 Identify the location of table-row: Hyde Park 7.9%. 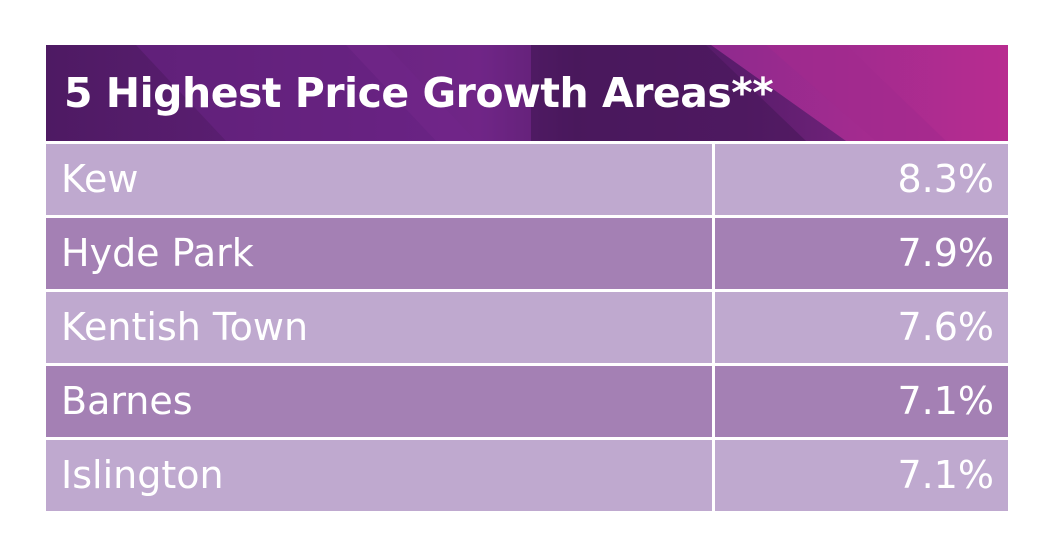
(527, 252).